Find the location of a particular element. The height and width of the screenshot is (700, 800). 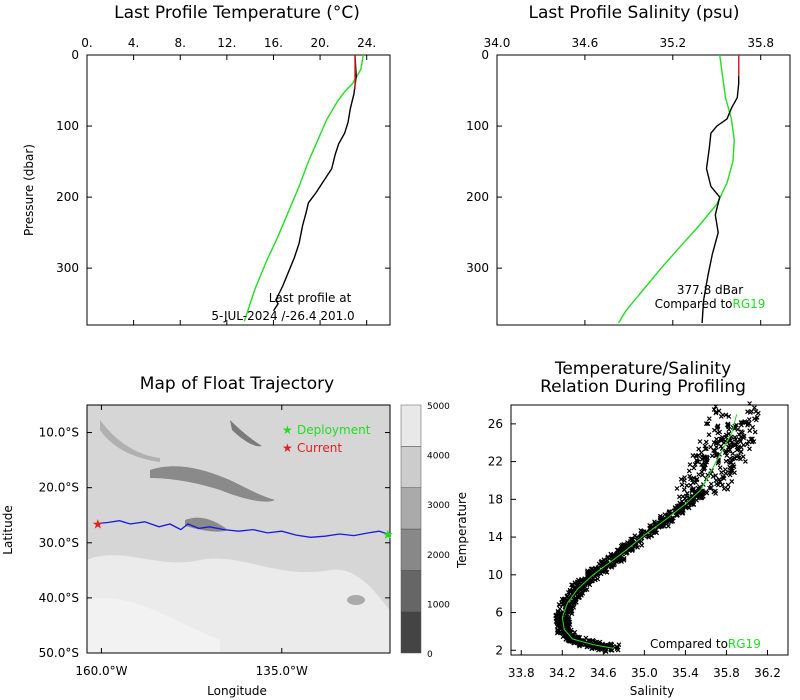

current-star-icon: ★ is located at coordinates (287, 448).